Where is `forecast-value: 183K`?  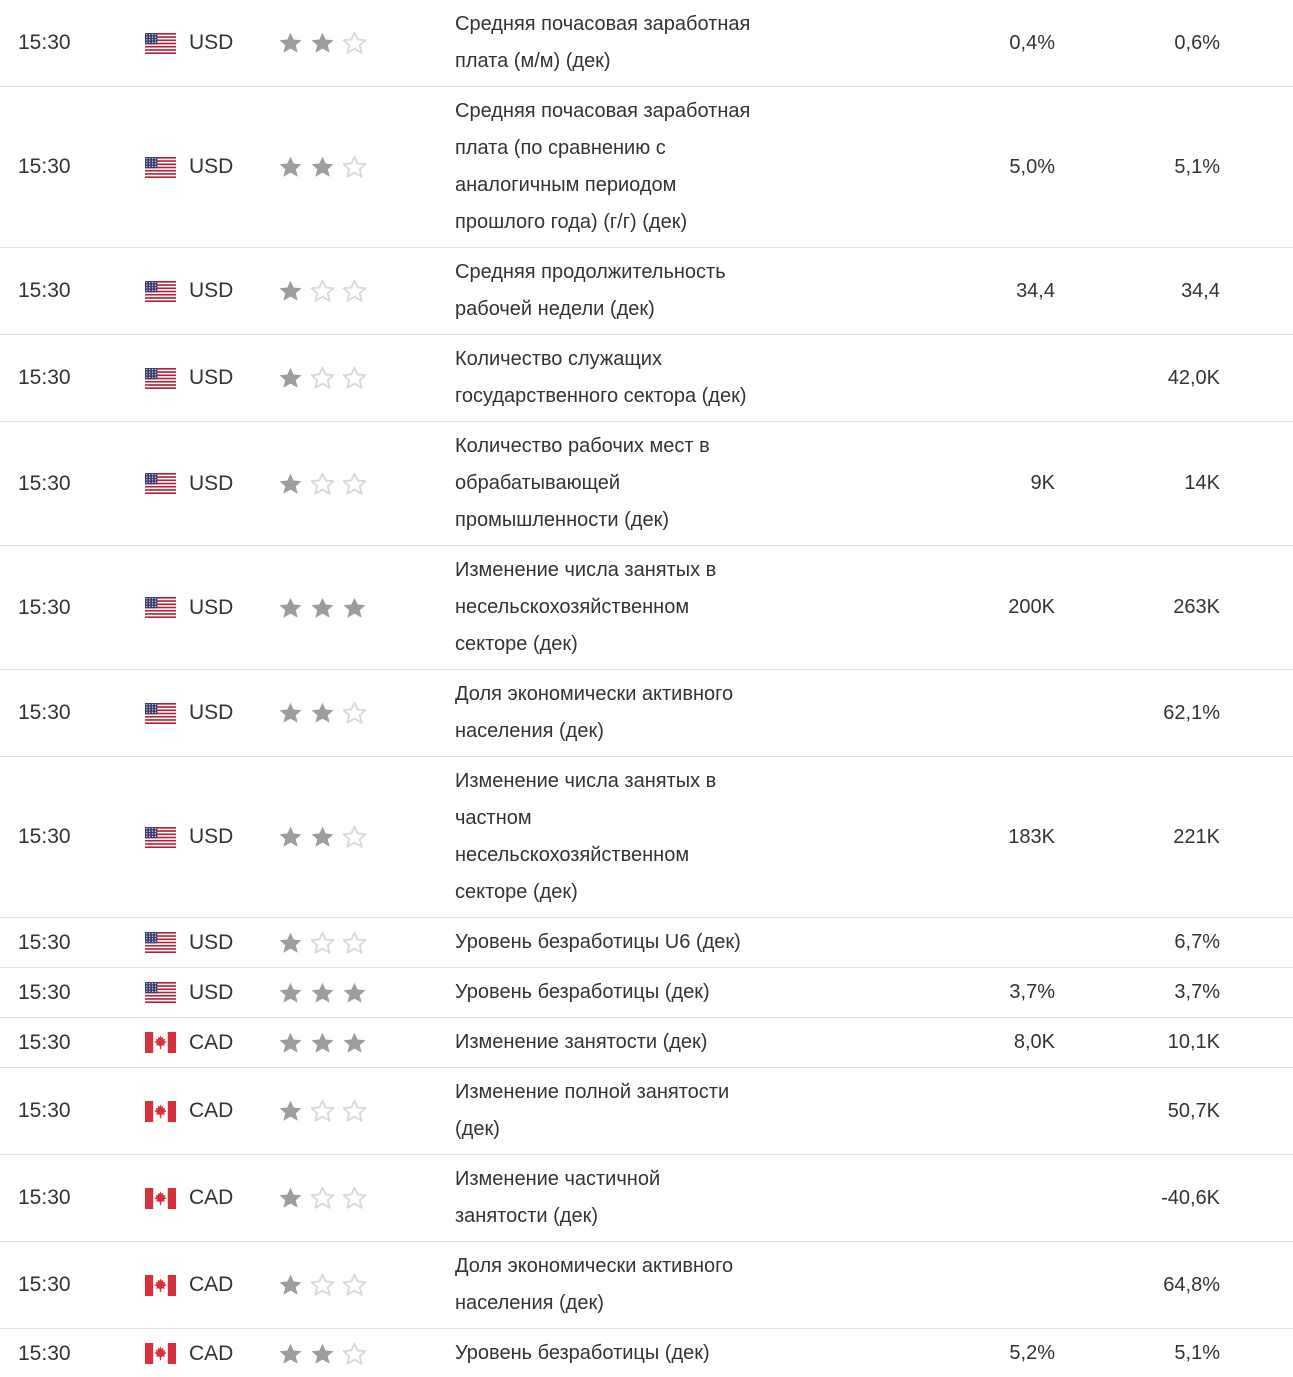
forecast-value: 183K is located at coordinates (1031, 836).